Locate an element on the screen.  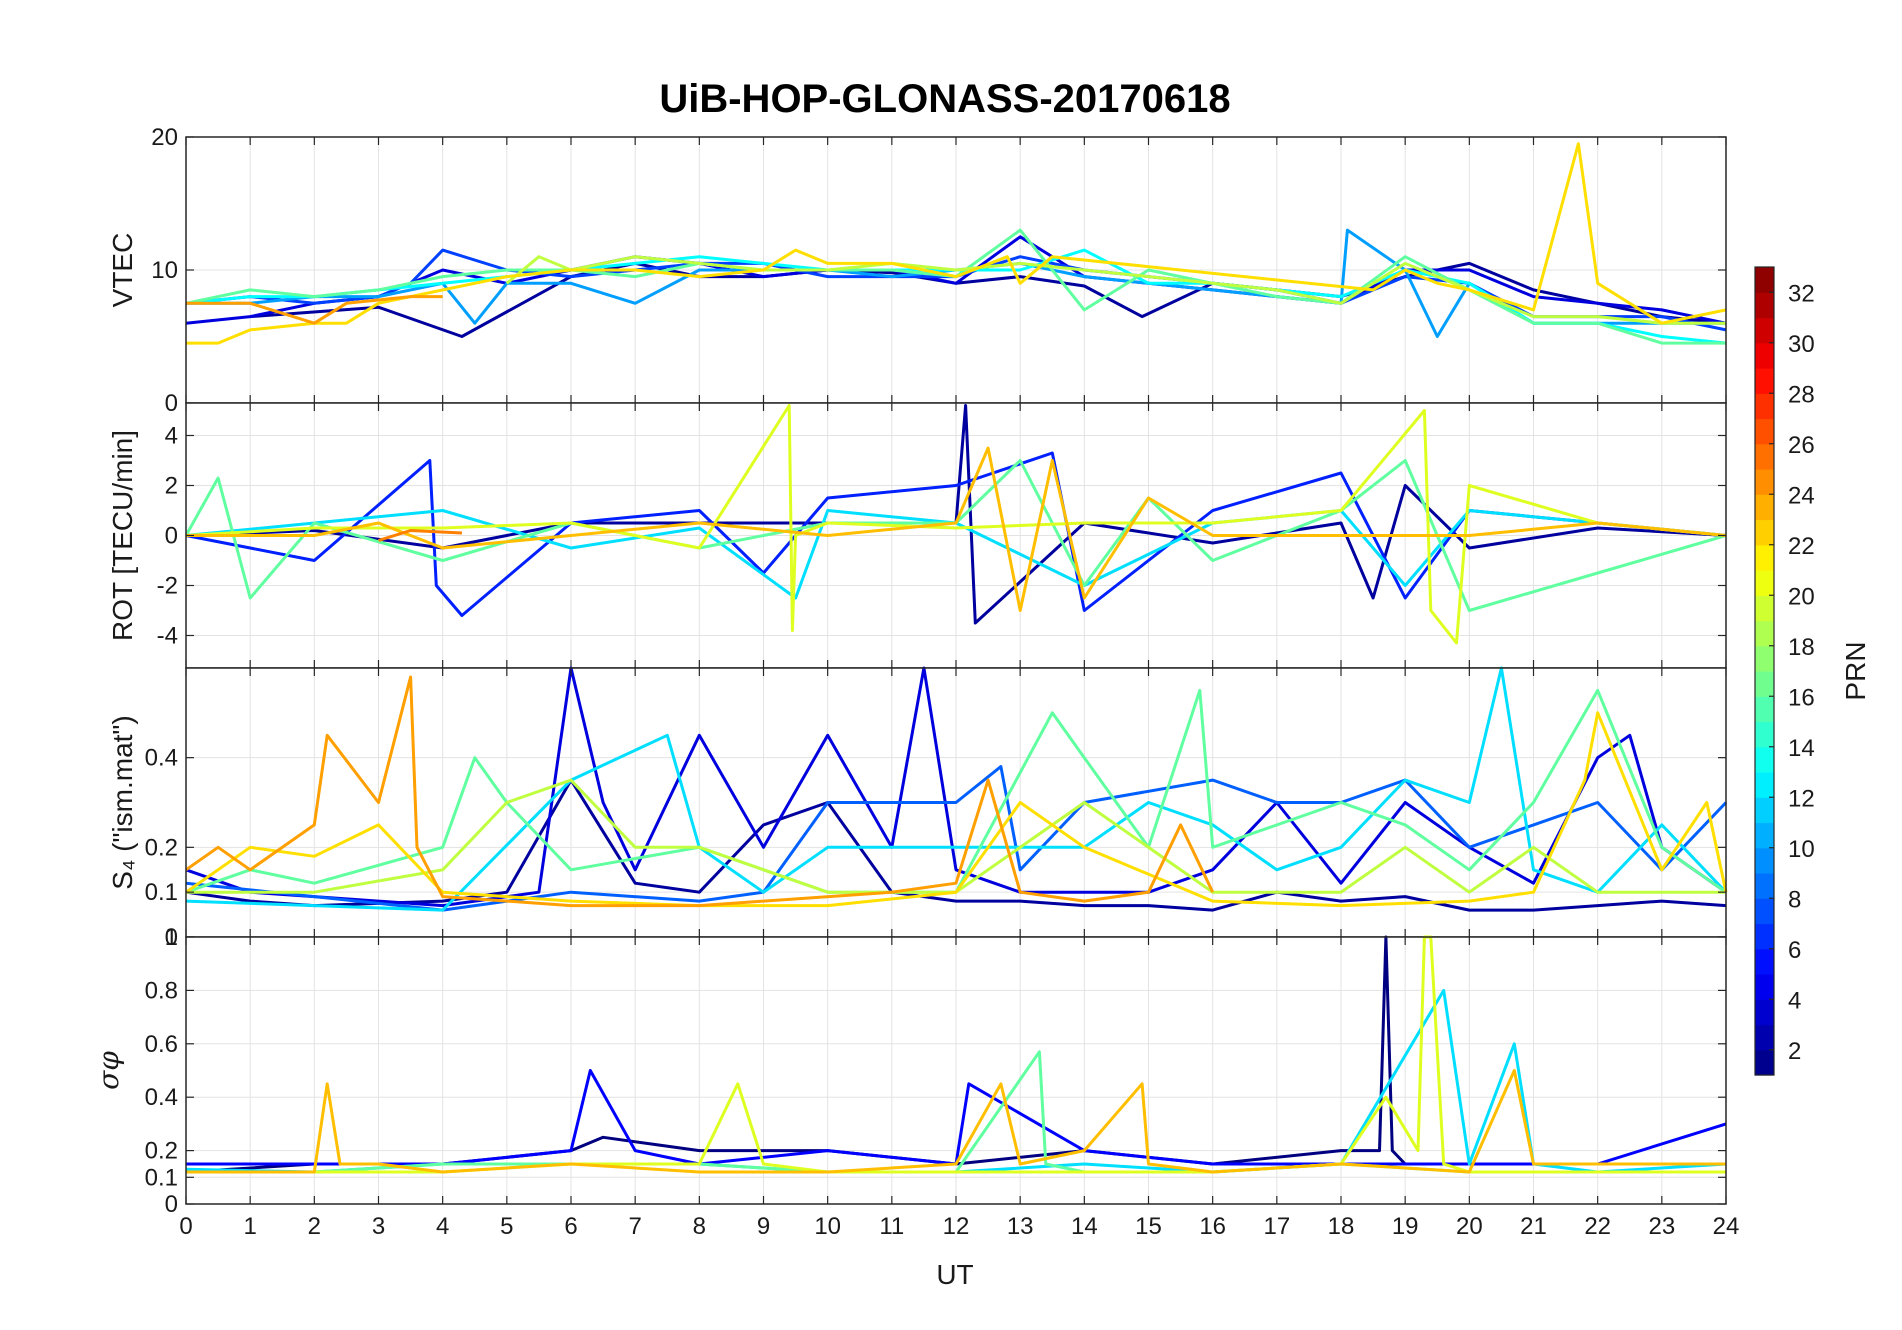
y-tick-label: -4 is located at coordinates (167, 636).